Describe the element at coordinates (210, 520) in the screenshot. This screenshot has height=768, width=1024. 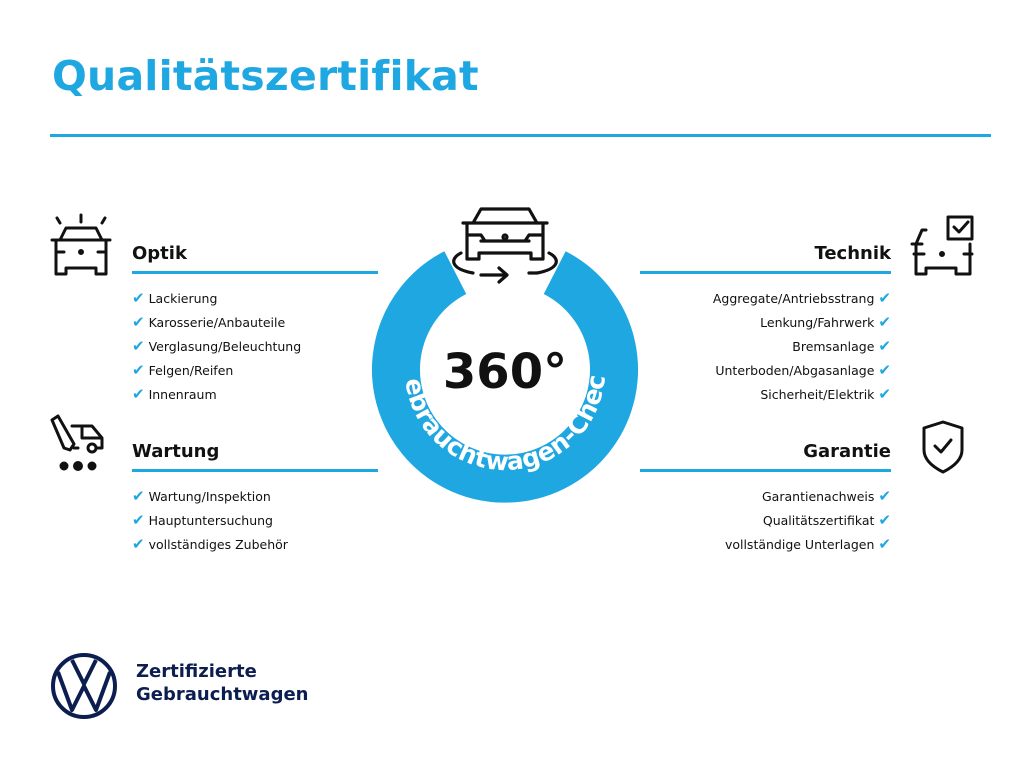
I see `item-label: Hauptuntersuchung` at that location.